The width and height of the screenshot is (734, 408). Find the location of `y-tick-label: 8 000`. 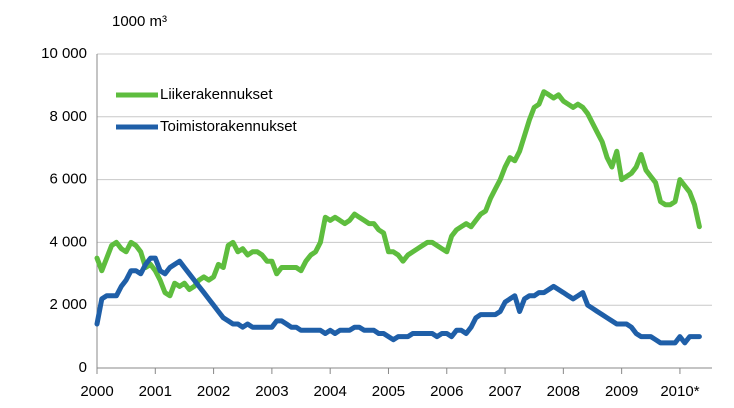

y-tick-label: 8 000 is located at coordinates (68, 116).